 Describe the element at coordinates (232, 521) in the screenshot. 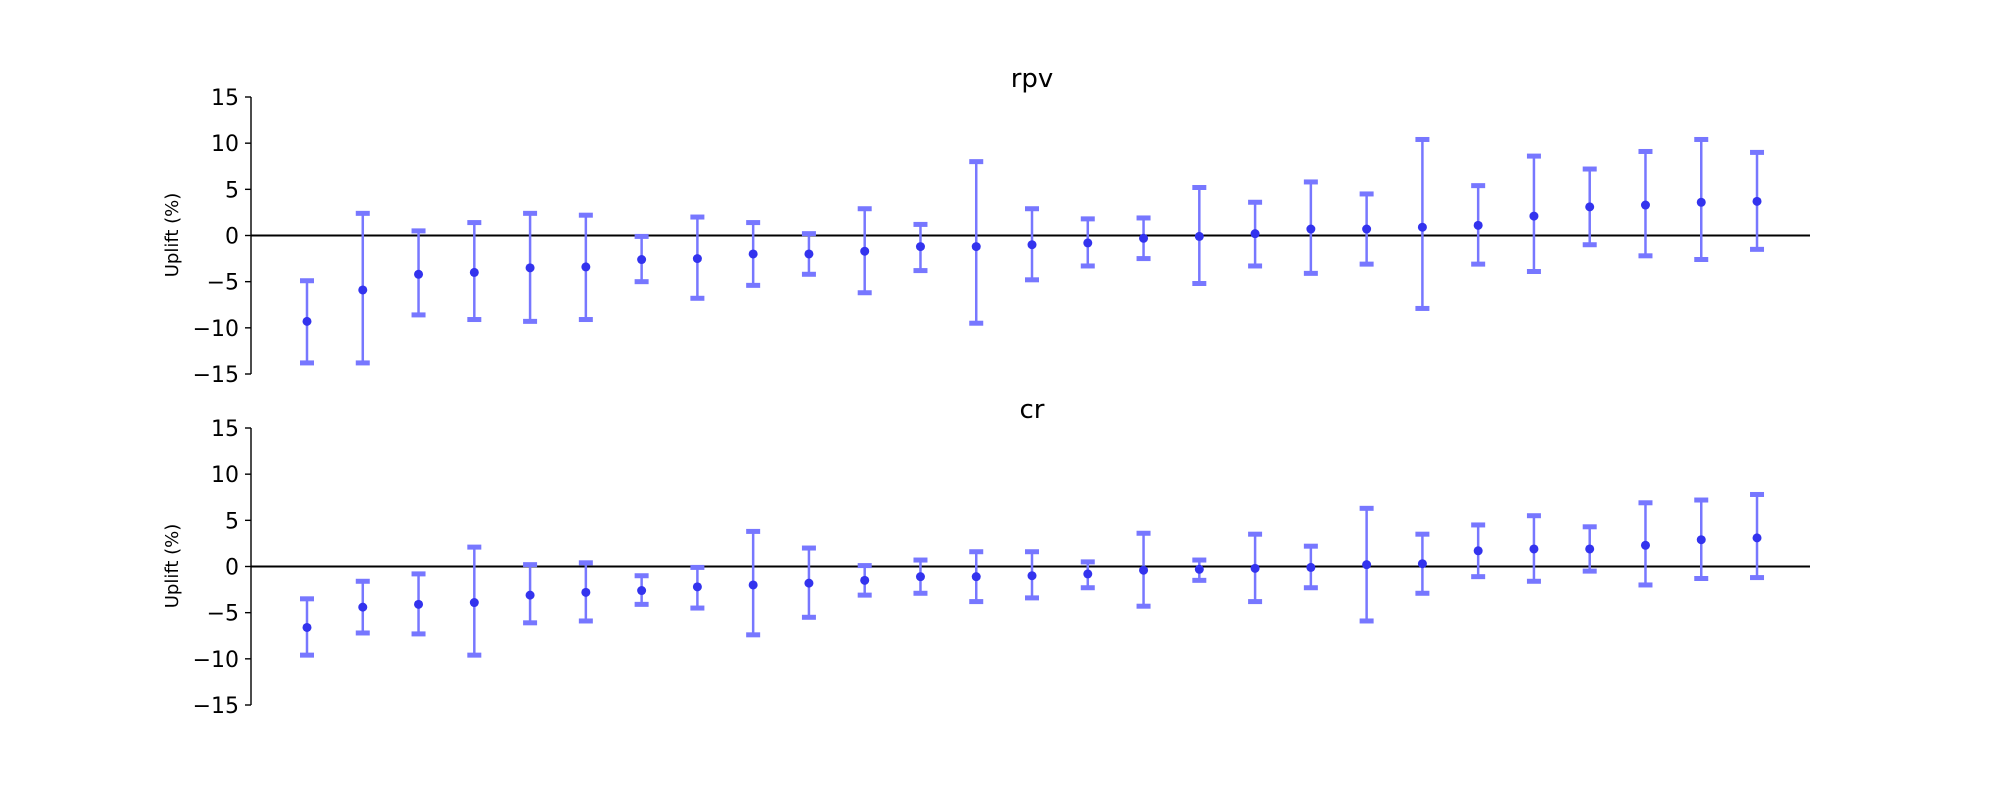

I see `cr-y-tick-label: 5` at that location.